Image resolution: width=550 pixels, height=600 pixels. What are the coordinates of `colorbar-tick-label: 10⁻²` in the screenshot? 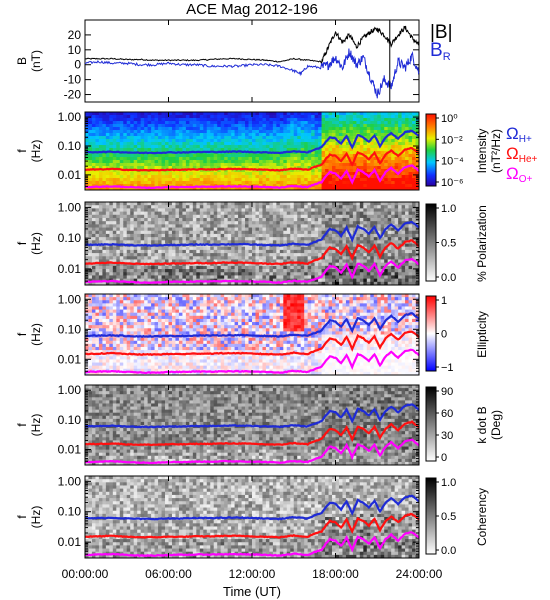 It's located at (452, 140).